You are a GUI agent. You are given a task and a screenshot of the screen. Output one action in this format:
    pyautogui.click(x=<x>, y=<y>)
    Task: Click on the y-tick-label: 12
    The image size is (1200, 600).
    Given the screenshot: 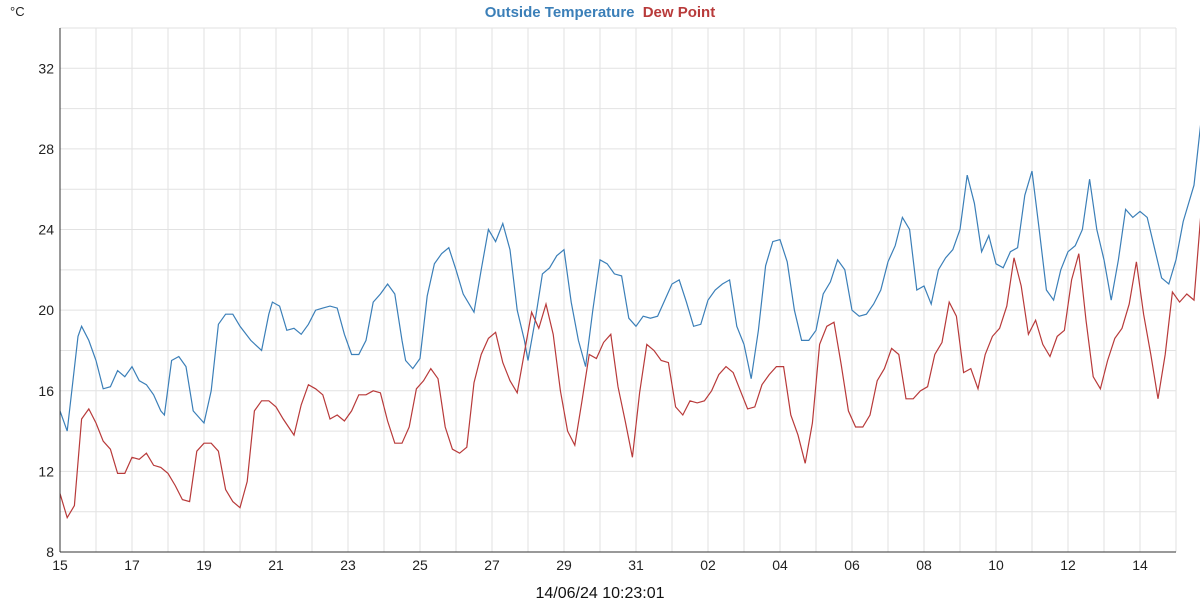 What is the action you would take?
    pyautogui.click(x=46, y=471)
    